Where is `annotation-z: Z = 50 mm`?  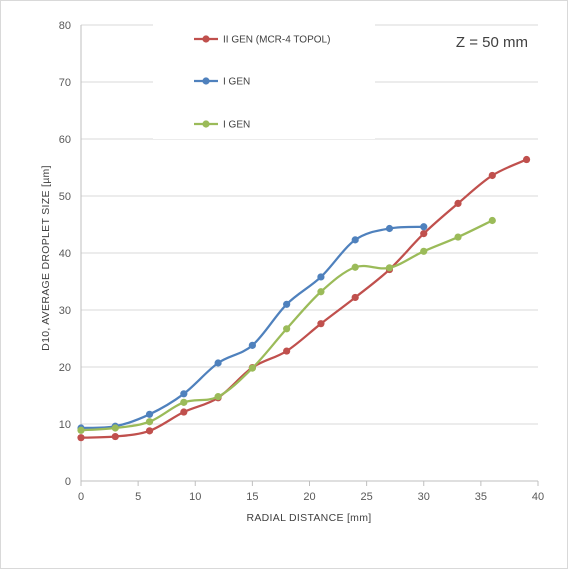 annotation-z: Z = 50 mm is located at coordinates (492, 42).